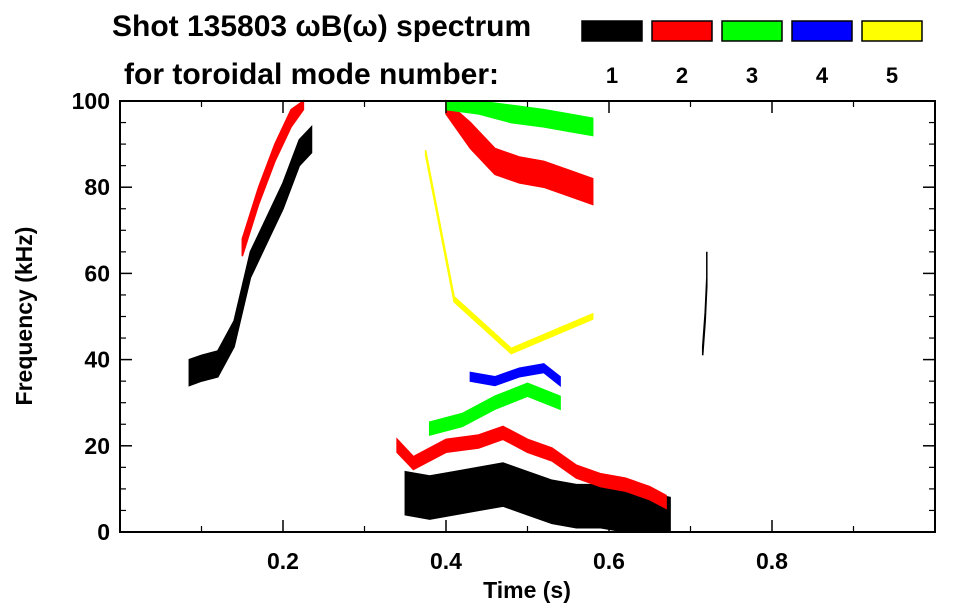 This screenshot has width=963, height=615. I want to click on y-tick-label: 80, so click(97, 187).